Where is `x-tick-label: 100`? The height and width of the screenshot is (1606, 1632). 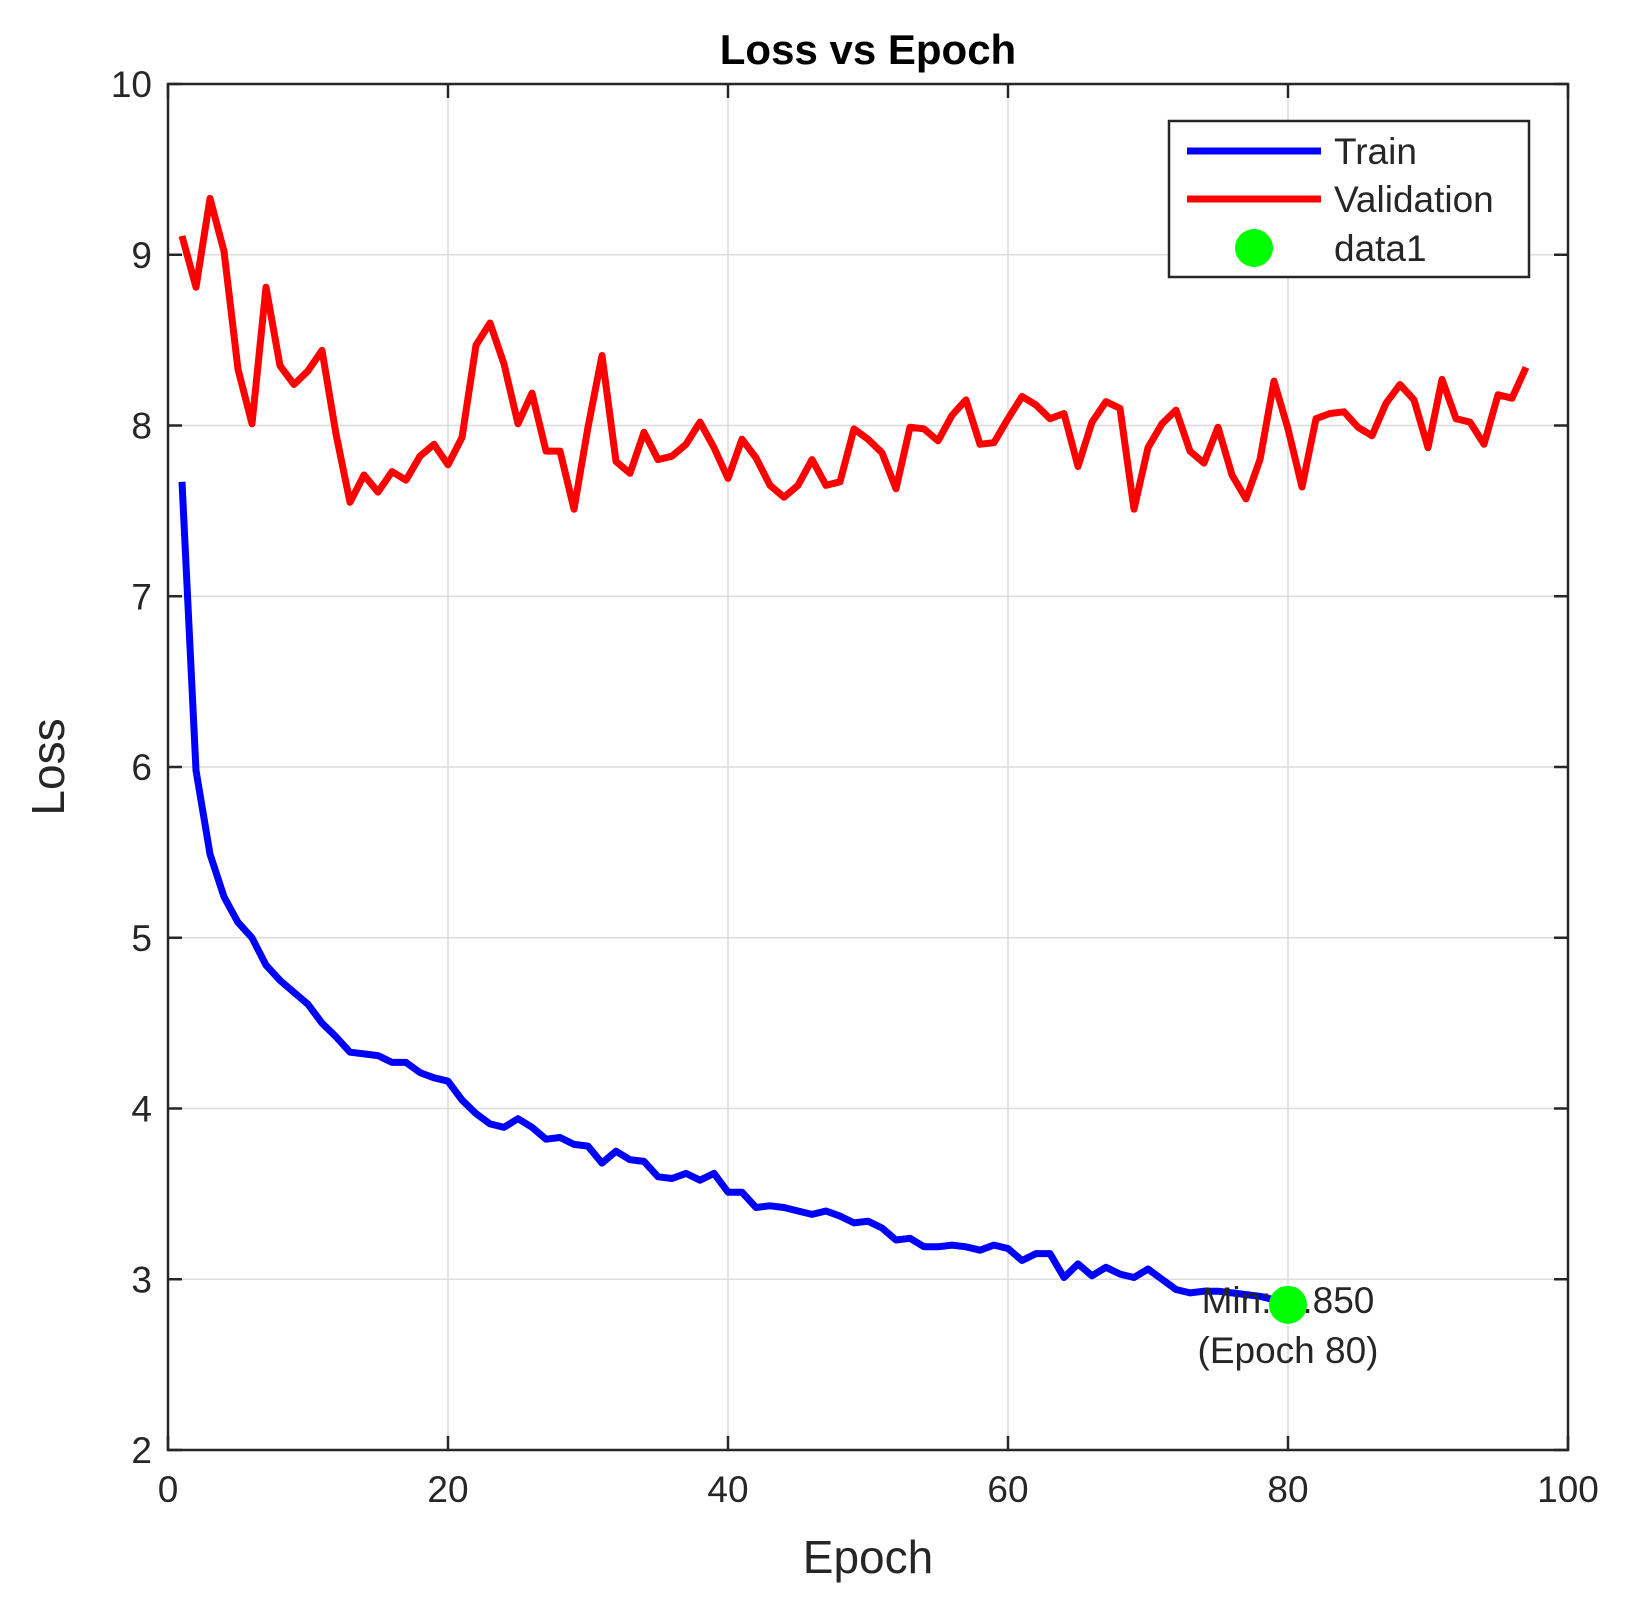
x-tick-label: 100 is located at coordinates (1568, 1489).